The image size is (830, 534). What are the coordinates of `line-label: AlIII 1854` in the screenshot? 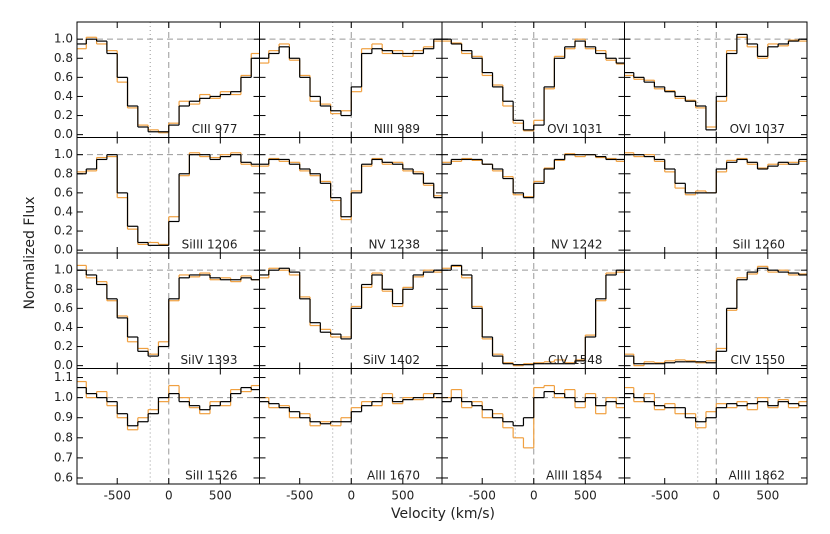 It's located at (574, 476).